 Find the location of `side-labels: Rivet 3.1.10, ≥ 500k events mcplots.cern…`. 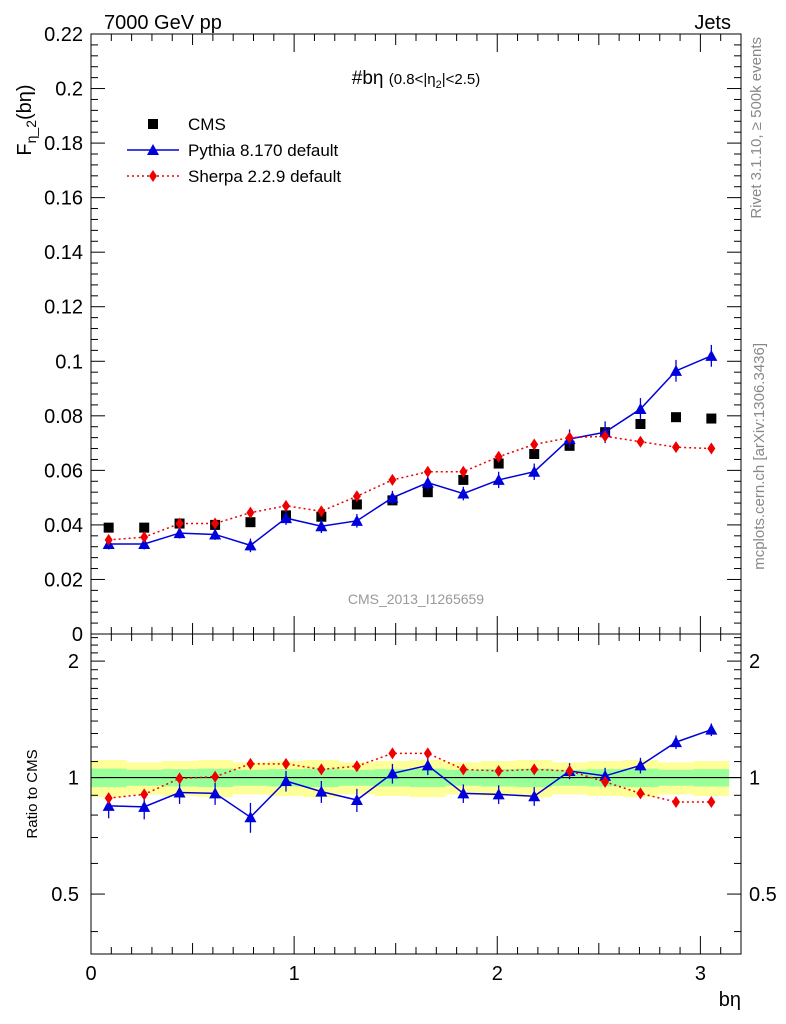

side-labels: Rivet 3.1.10, ≥ 500k events mcplots.cern… is located at coordinates (758, 303).